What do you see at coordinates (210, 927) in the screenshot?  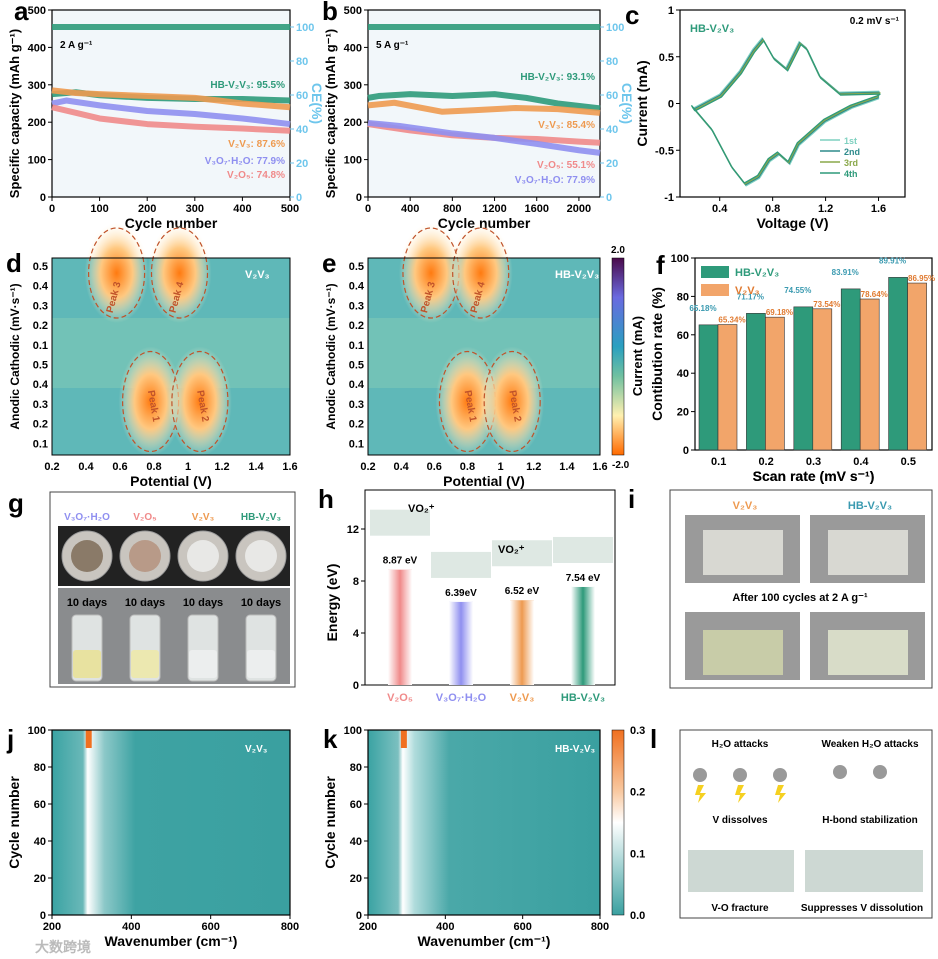 I see `j-x-tick-label: 600` at bounding box center [210, 927].